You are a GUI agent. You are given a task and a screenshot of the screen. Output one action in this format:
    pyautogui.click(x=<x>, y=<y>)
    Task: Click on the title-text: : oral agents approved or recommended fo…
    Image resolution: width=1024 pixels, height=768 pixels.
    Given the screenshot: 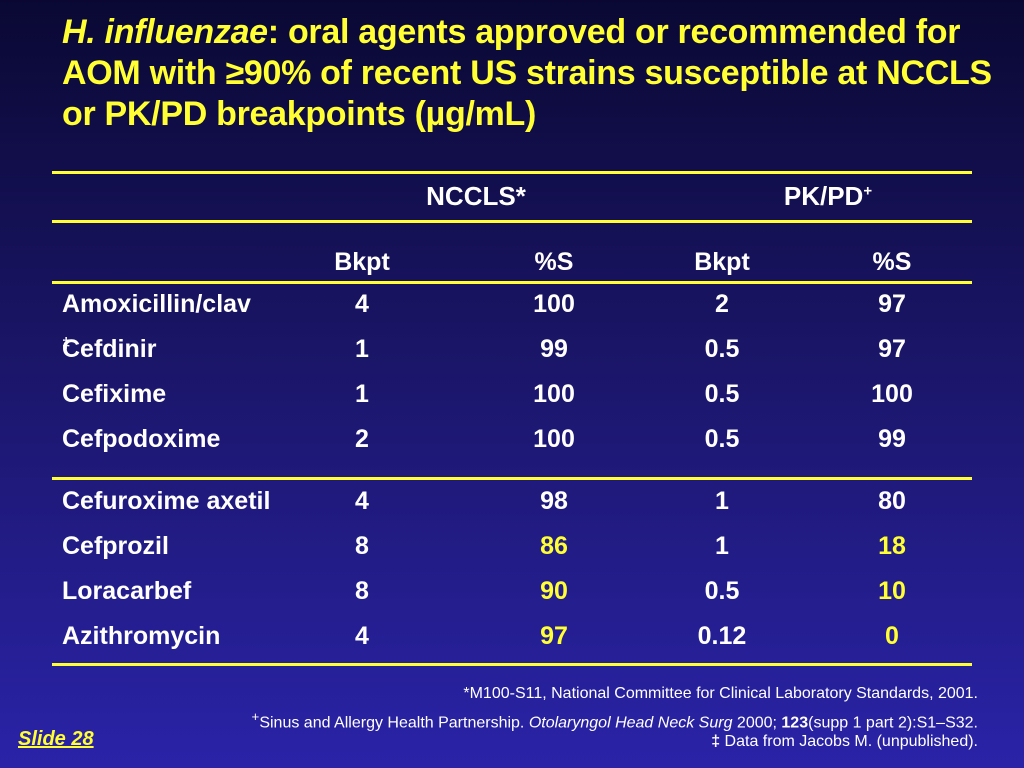 What is the action you would take?
    pyautogui.click(x=527, y=73)
    